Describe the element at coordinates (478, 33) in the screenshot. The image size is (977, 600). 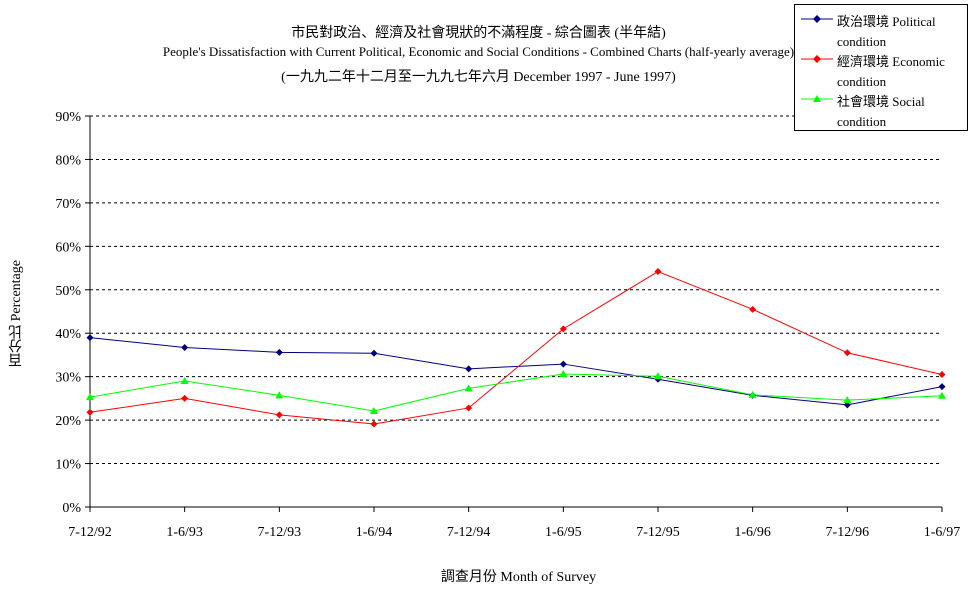
I see `chart-title: 市民對政治、經濟及社會現狀的不滿程度 - 綜合圖表 (半年結)` at that location.